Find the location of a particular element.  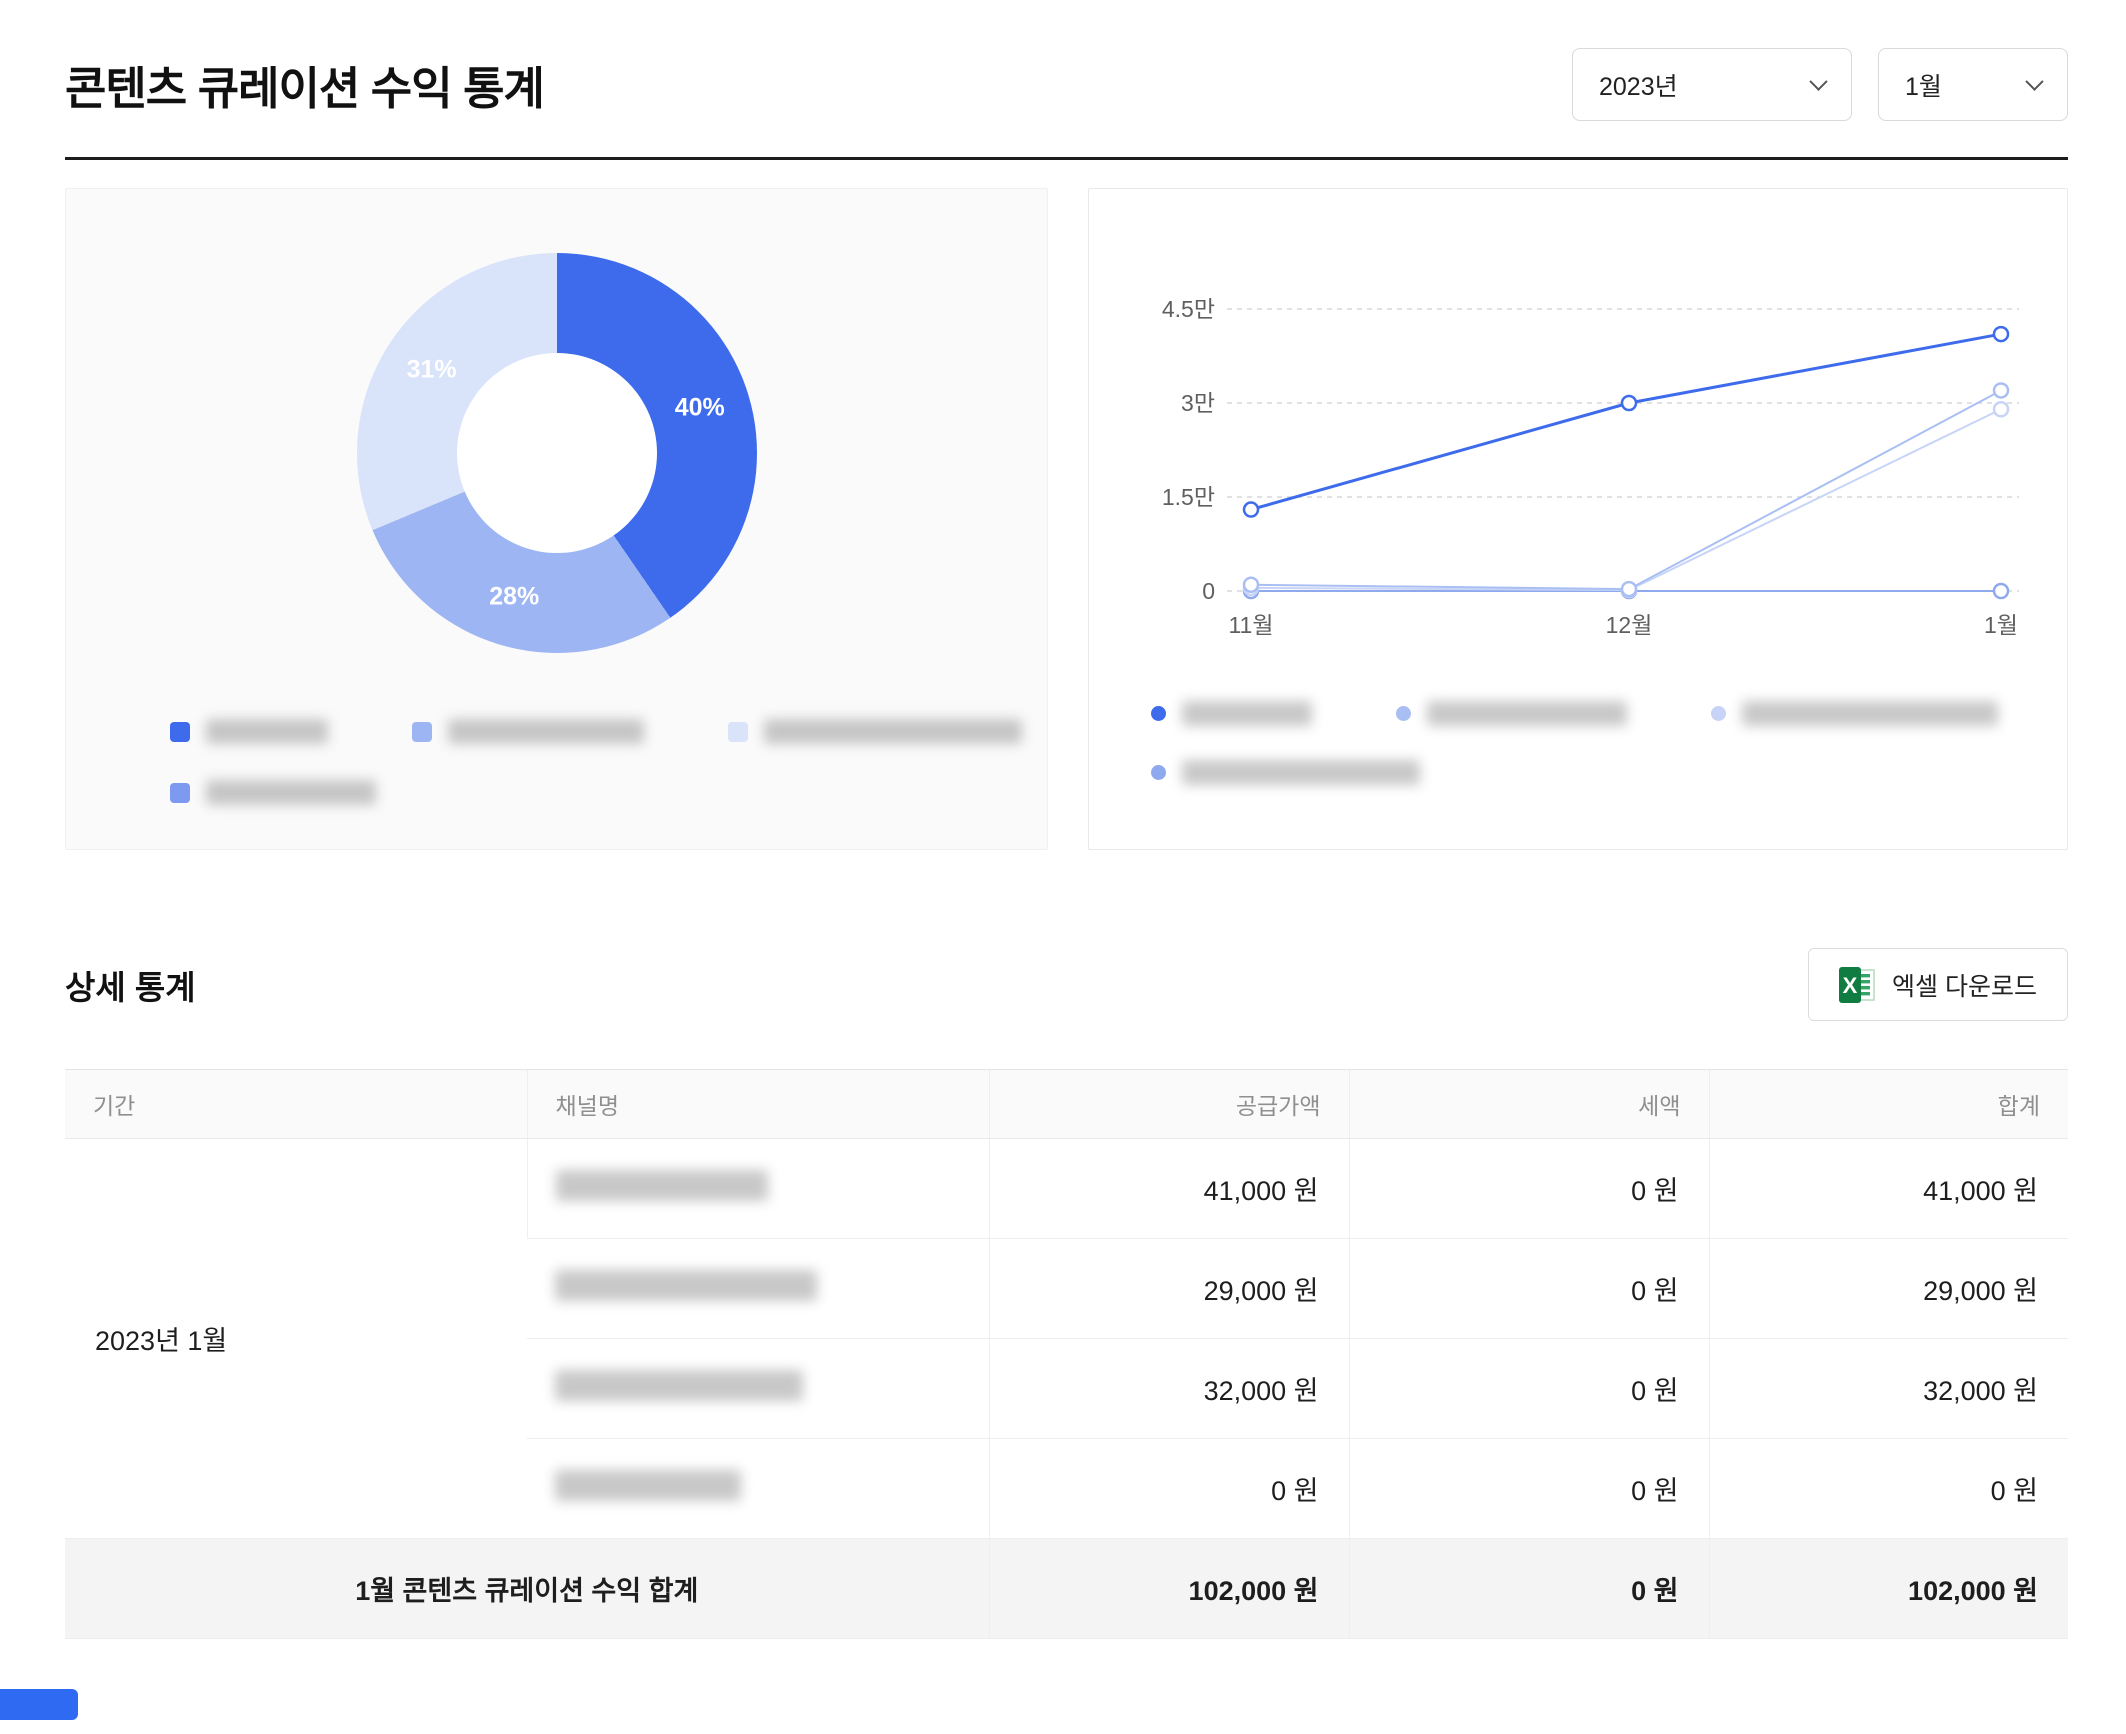

donut-hole is located at coordinates (556, 453).